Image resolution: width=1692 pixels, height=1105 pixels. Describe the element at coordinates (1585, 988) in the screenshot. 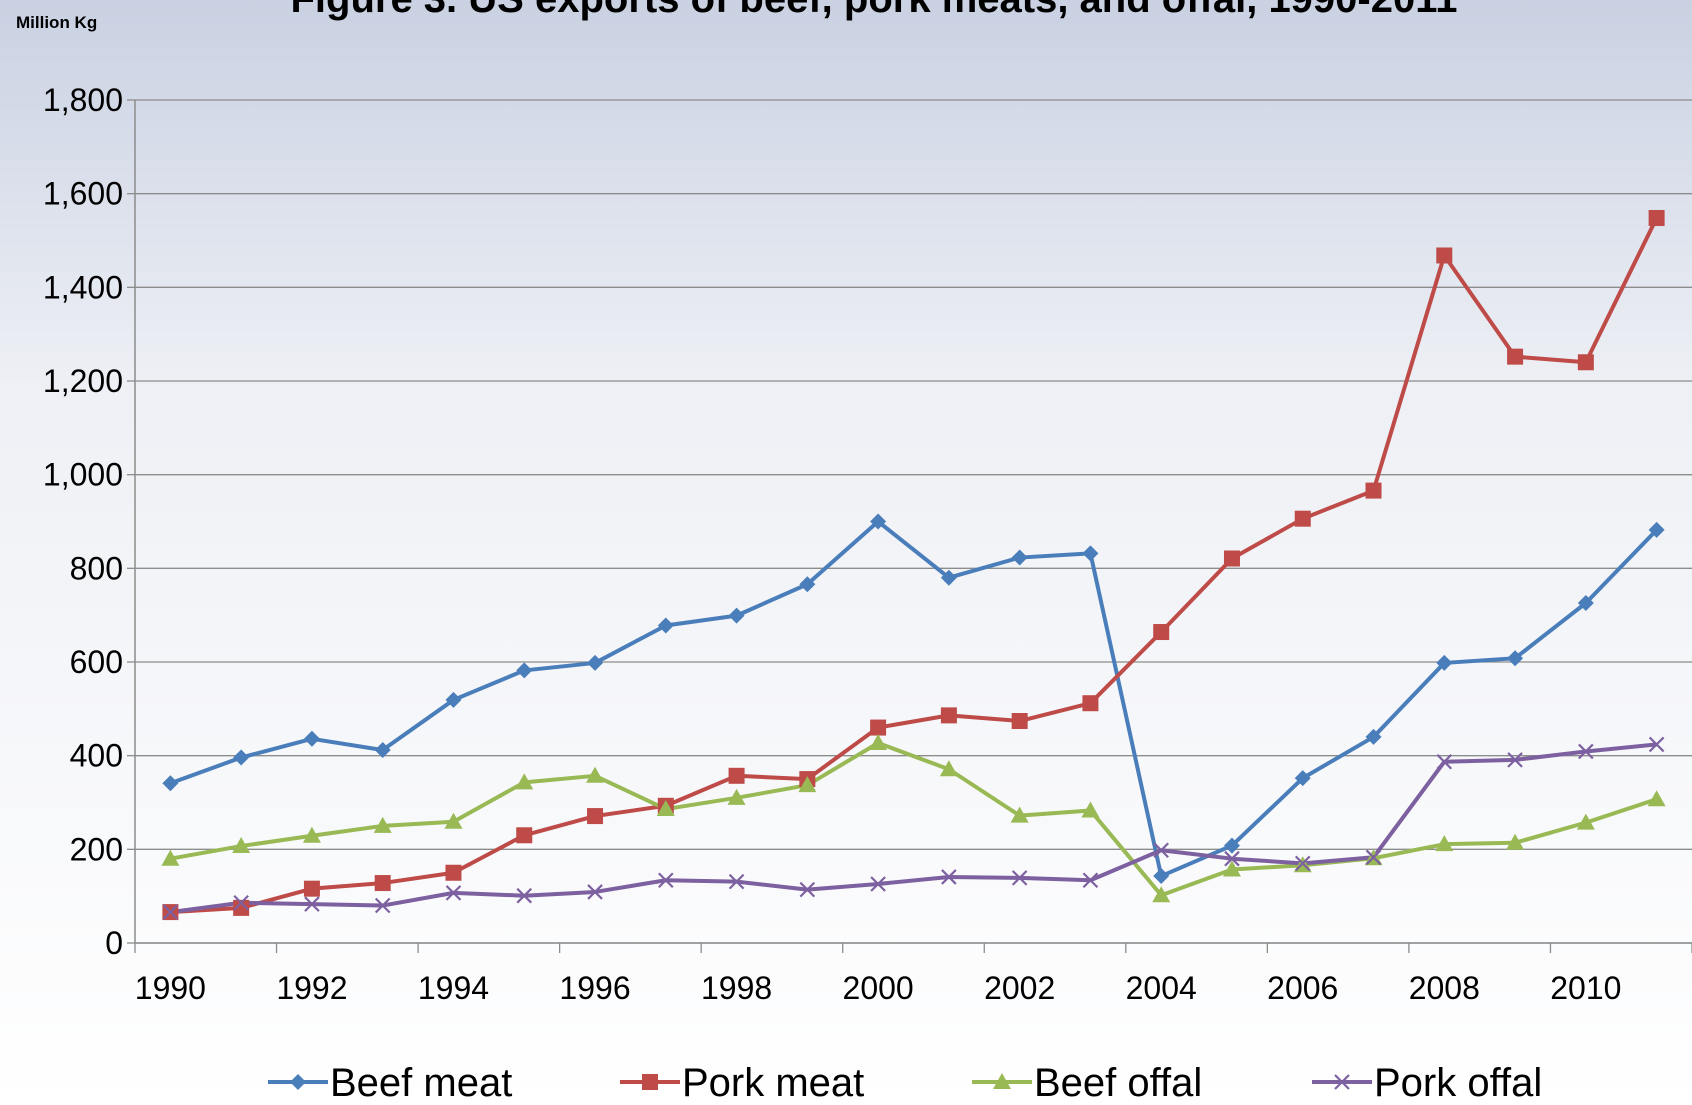

I see `x-tick-label: 2010` at that location.